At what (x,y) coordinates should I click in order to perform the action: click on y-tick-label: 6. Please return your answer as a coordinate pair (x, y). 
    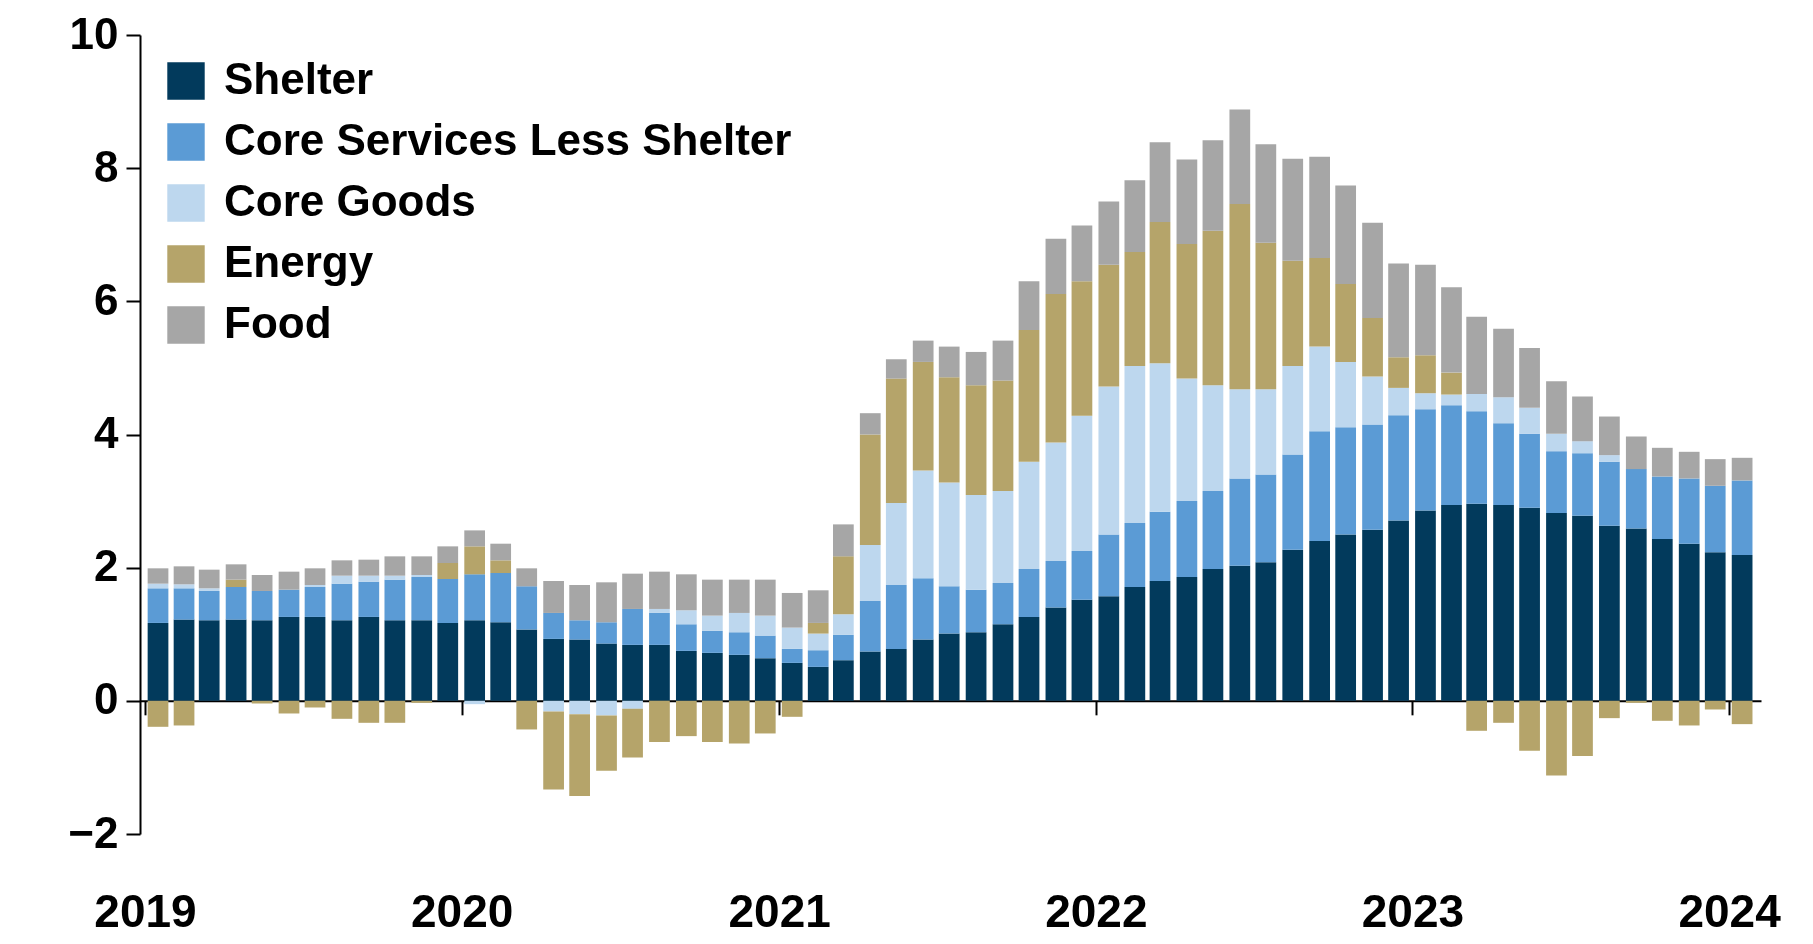
    Looking at the image, I should click on (106, 299).